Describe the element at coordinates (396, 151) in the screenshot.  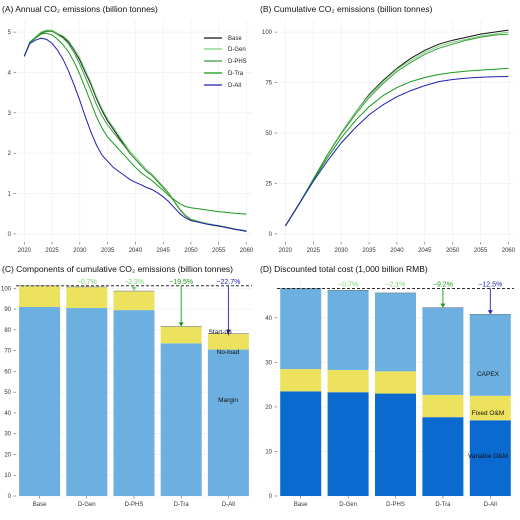
I see `panel-b-series-d-all` at that location.